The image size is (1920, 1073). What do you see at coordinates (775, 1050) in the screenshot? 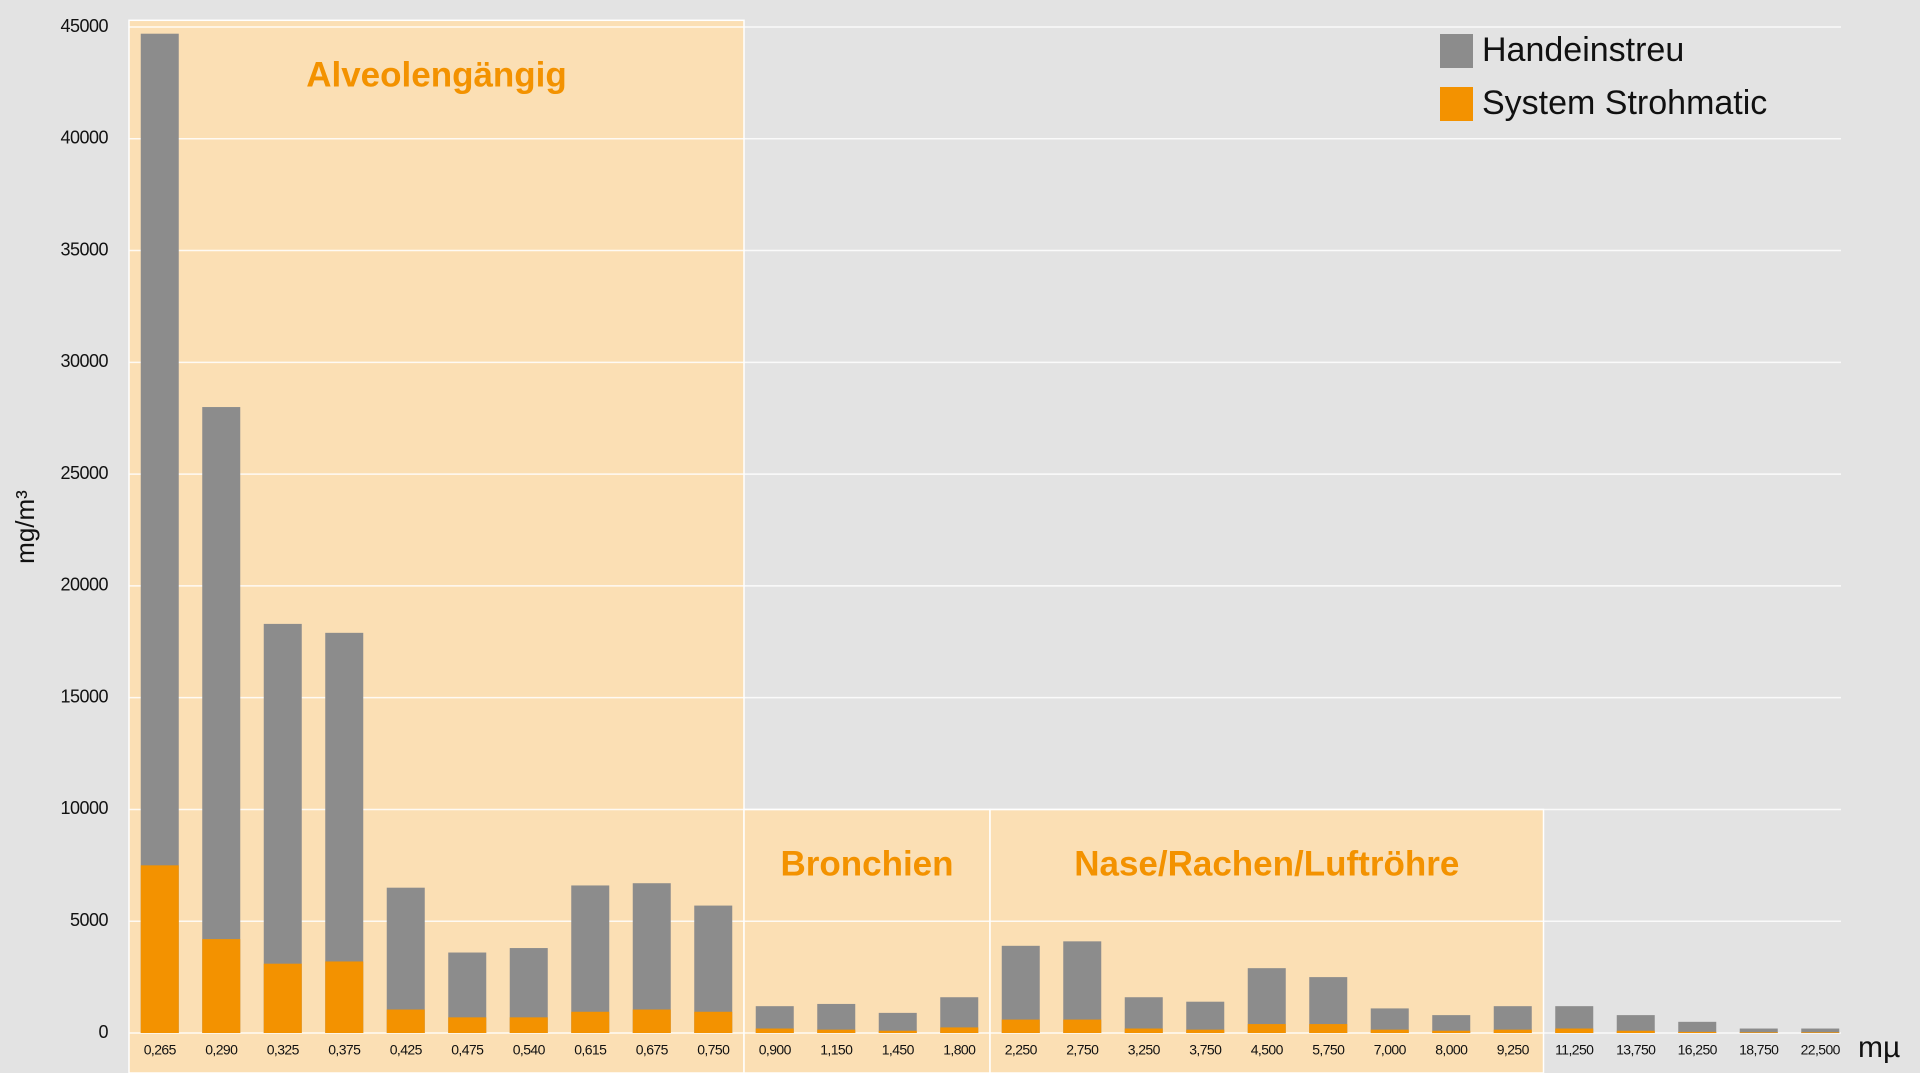
I see `x-tick-label: 0,900` at bounding box center [775, 1050].